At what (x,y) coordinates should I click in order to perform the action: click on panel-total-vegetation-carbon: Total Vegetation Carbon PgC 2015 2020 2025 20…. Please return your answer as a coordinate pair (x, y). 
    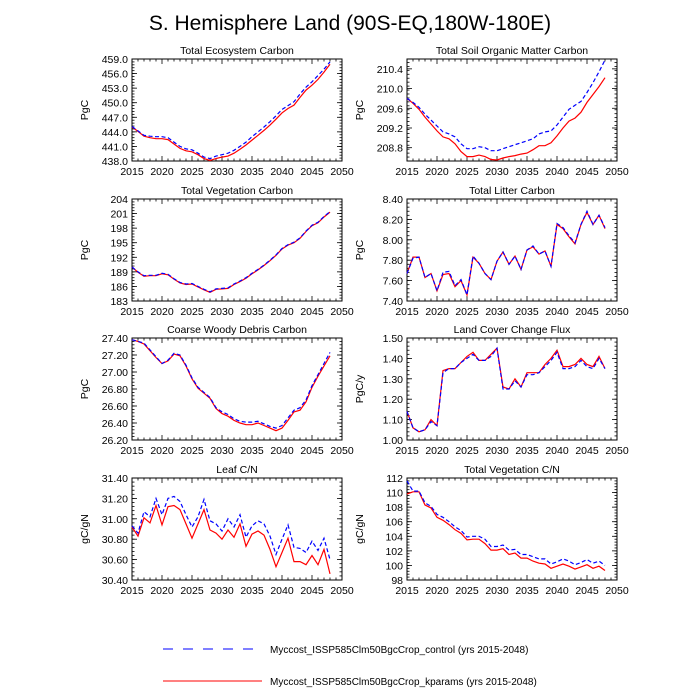
    Looking at the image, I should click on (216, 251).